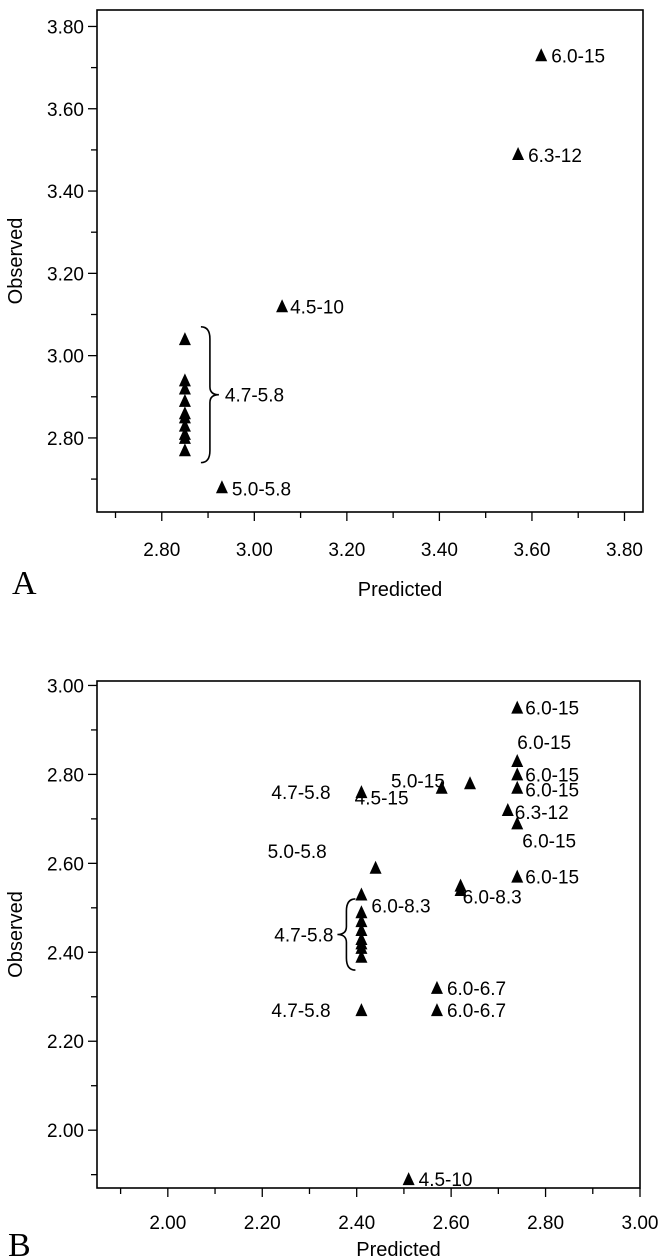  Describe the element at coordinates (65, 953) in the screenshot. I see `y-tick-label: 2.40` at that location.